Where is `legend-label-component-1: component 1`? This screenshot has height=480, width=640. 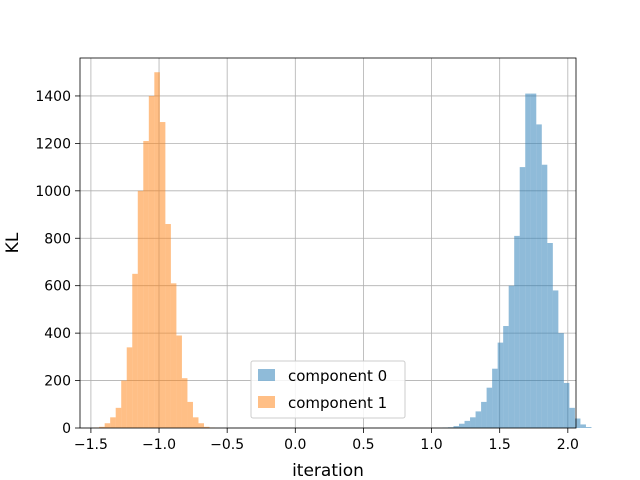
legend-label-component-1: component 1 is located at coordinates (337, 403).